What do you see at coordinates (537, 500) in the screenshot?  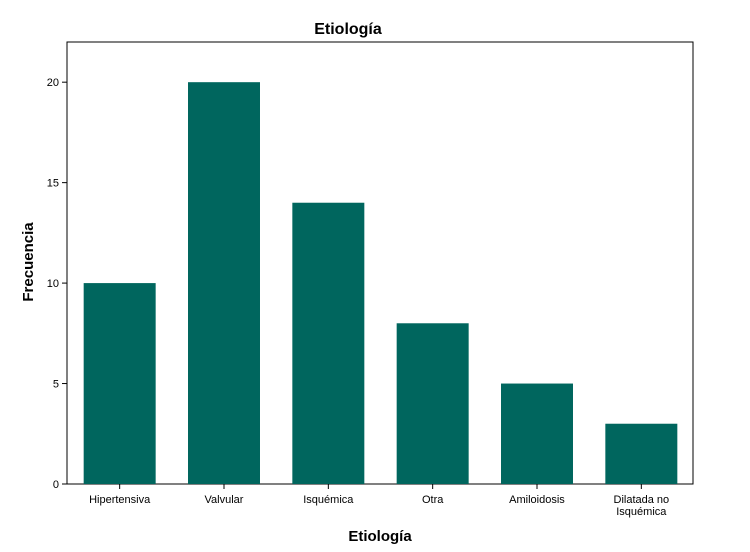 I see `x-tick-label: Amiloidosis` at bounding box center [537, 500].